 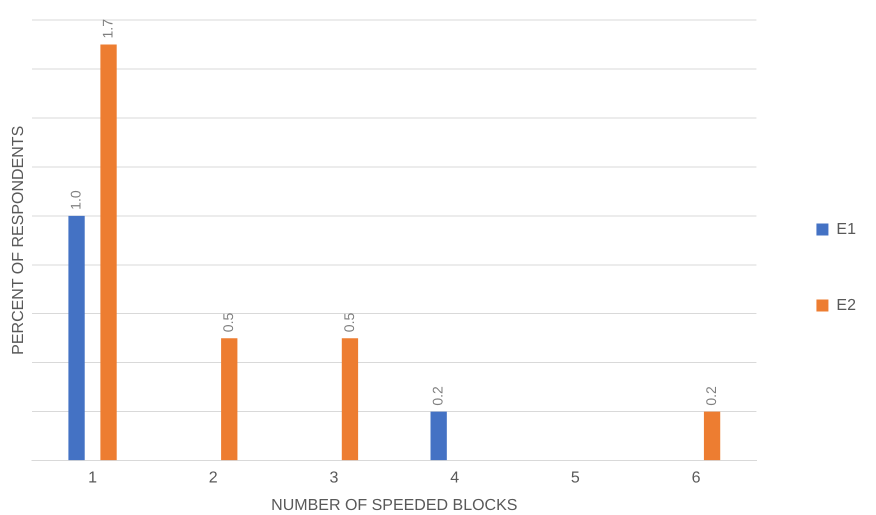 I want to click on data-label: 1.0, so click(x=75, y=200).